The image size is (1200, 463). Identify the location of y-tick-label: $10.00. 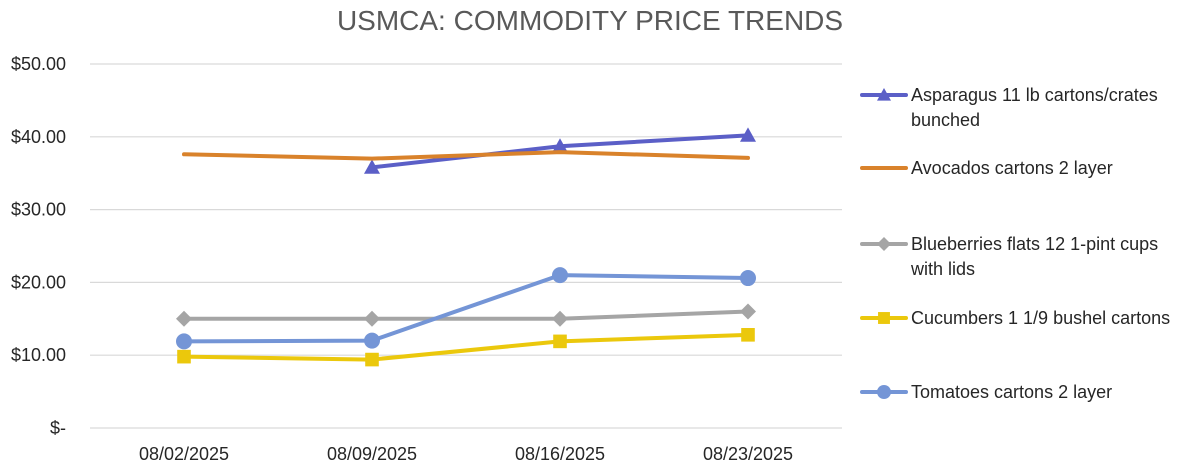
(38, 355).